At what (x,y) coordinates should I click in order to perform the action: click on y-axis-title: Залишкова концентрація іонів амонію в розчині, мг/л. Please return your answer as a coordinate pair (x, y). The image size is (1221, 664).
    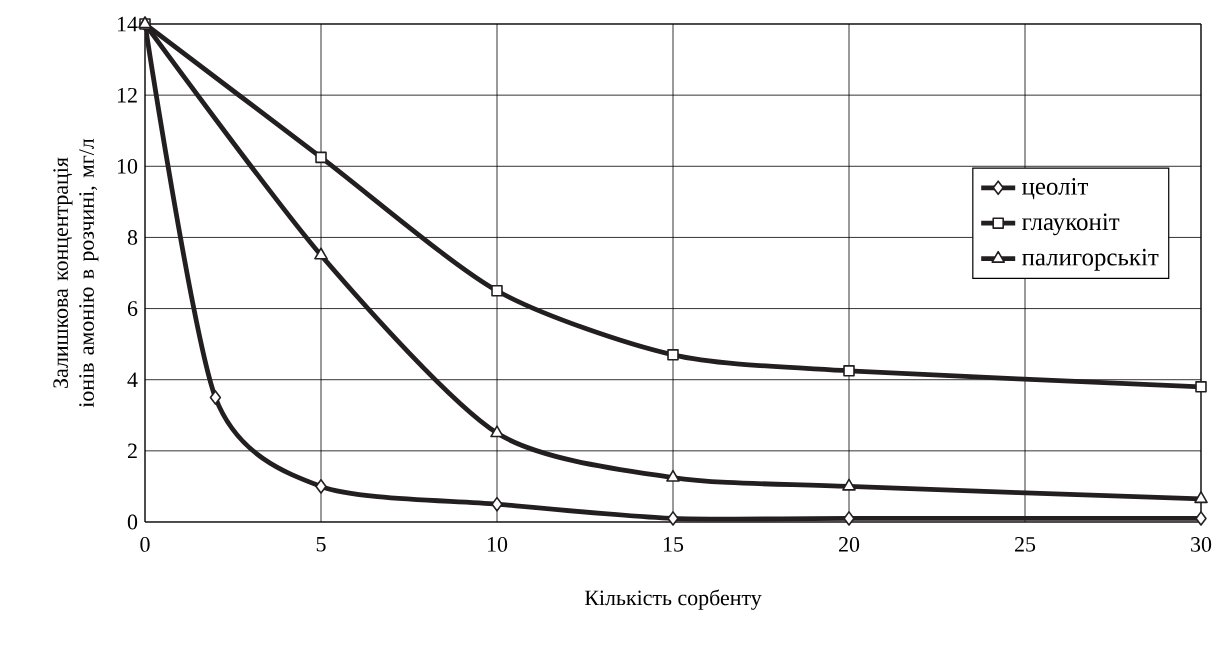
    Looking at the image, I should click on (76, 273).